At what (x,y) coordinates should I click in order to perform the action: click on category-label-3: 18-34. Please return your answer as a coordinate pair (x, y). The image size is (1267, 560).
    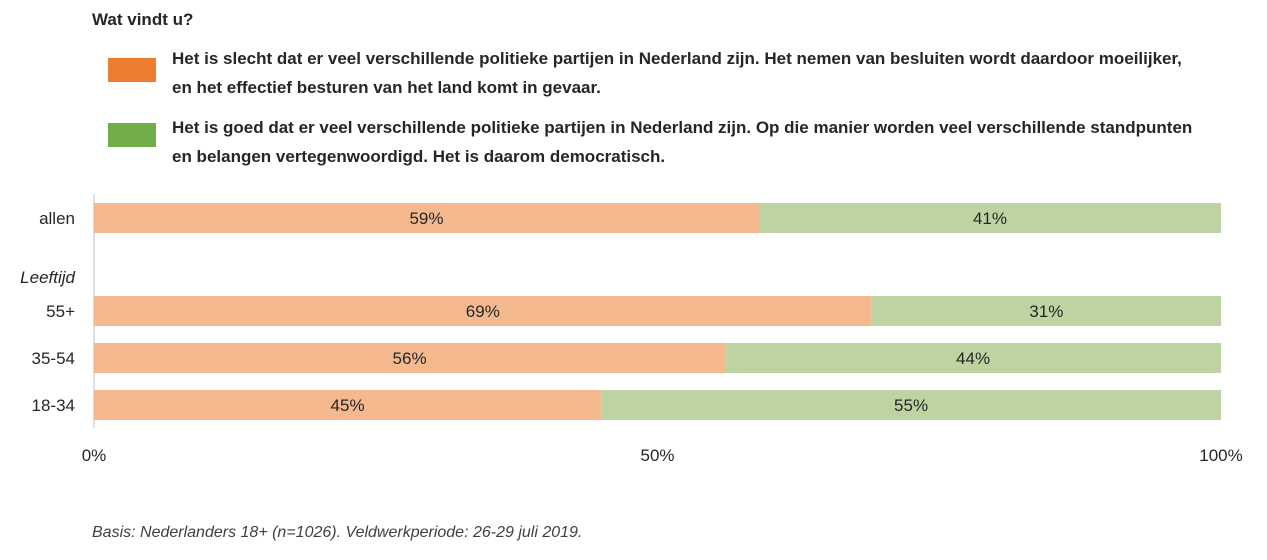
    Looking at the image, I should click on (53, 405).